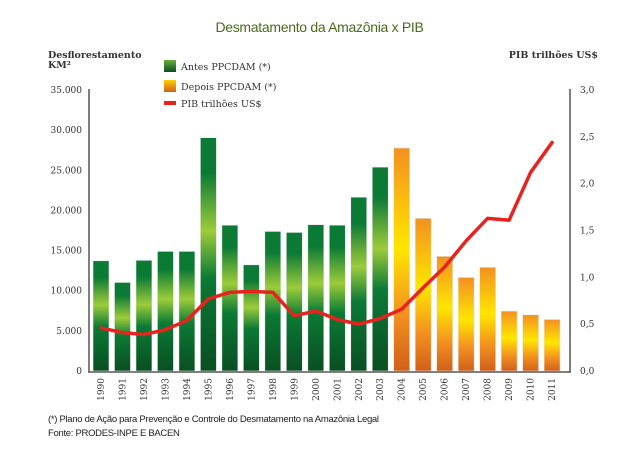  I want to click on y-tick-label: 35.000, so click(67, 91).